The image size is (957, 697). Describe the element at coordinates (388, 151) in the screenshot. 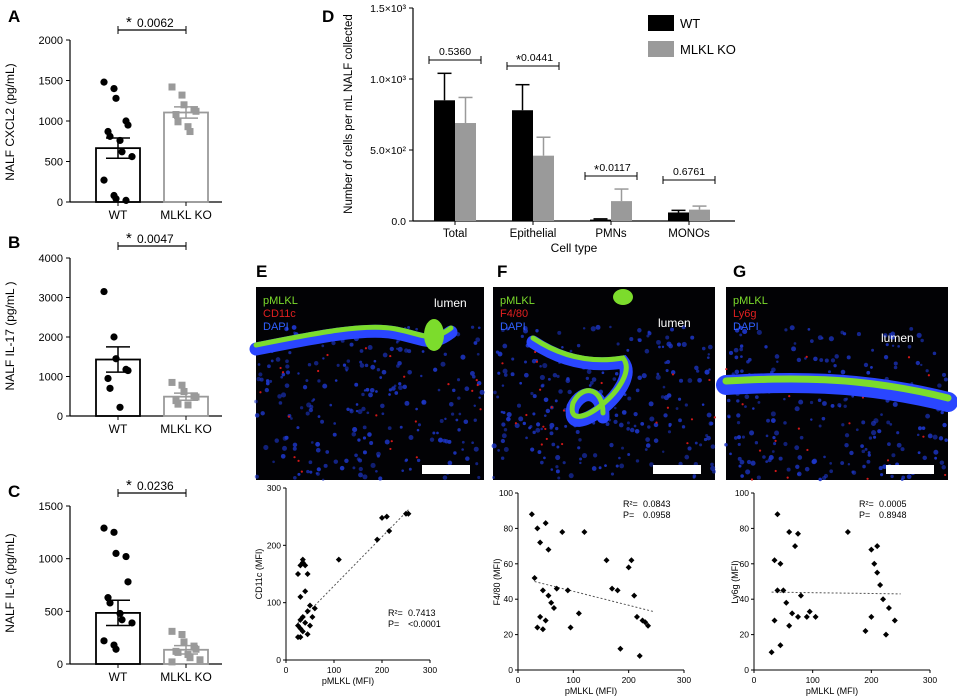

I see `y-tick-label: 5.0×10²` at that location.